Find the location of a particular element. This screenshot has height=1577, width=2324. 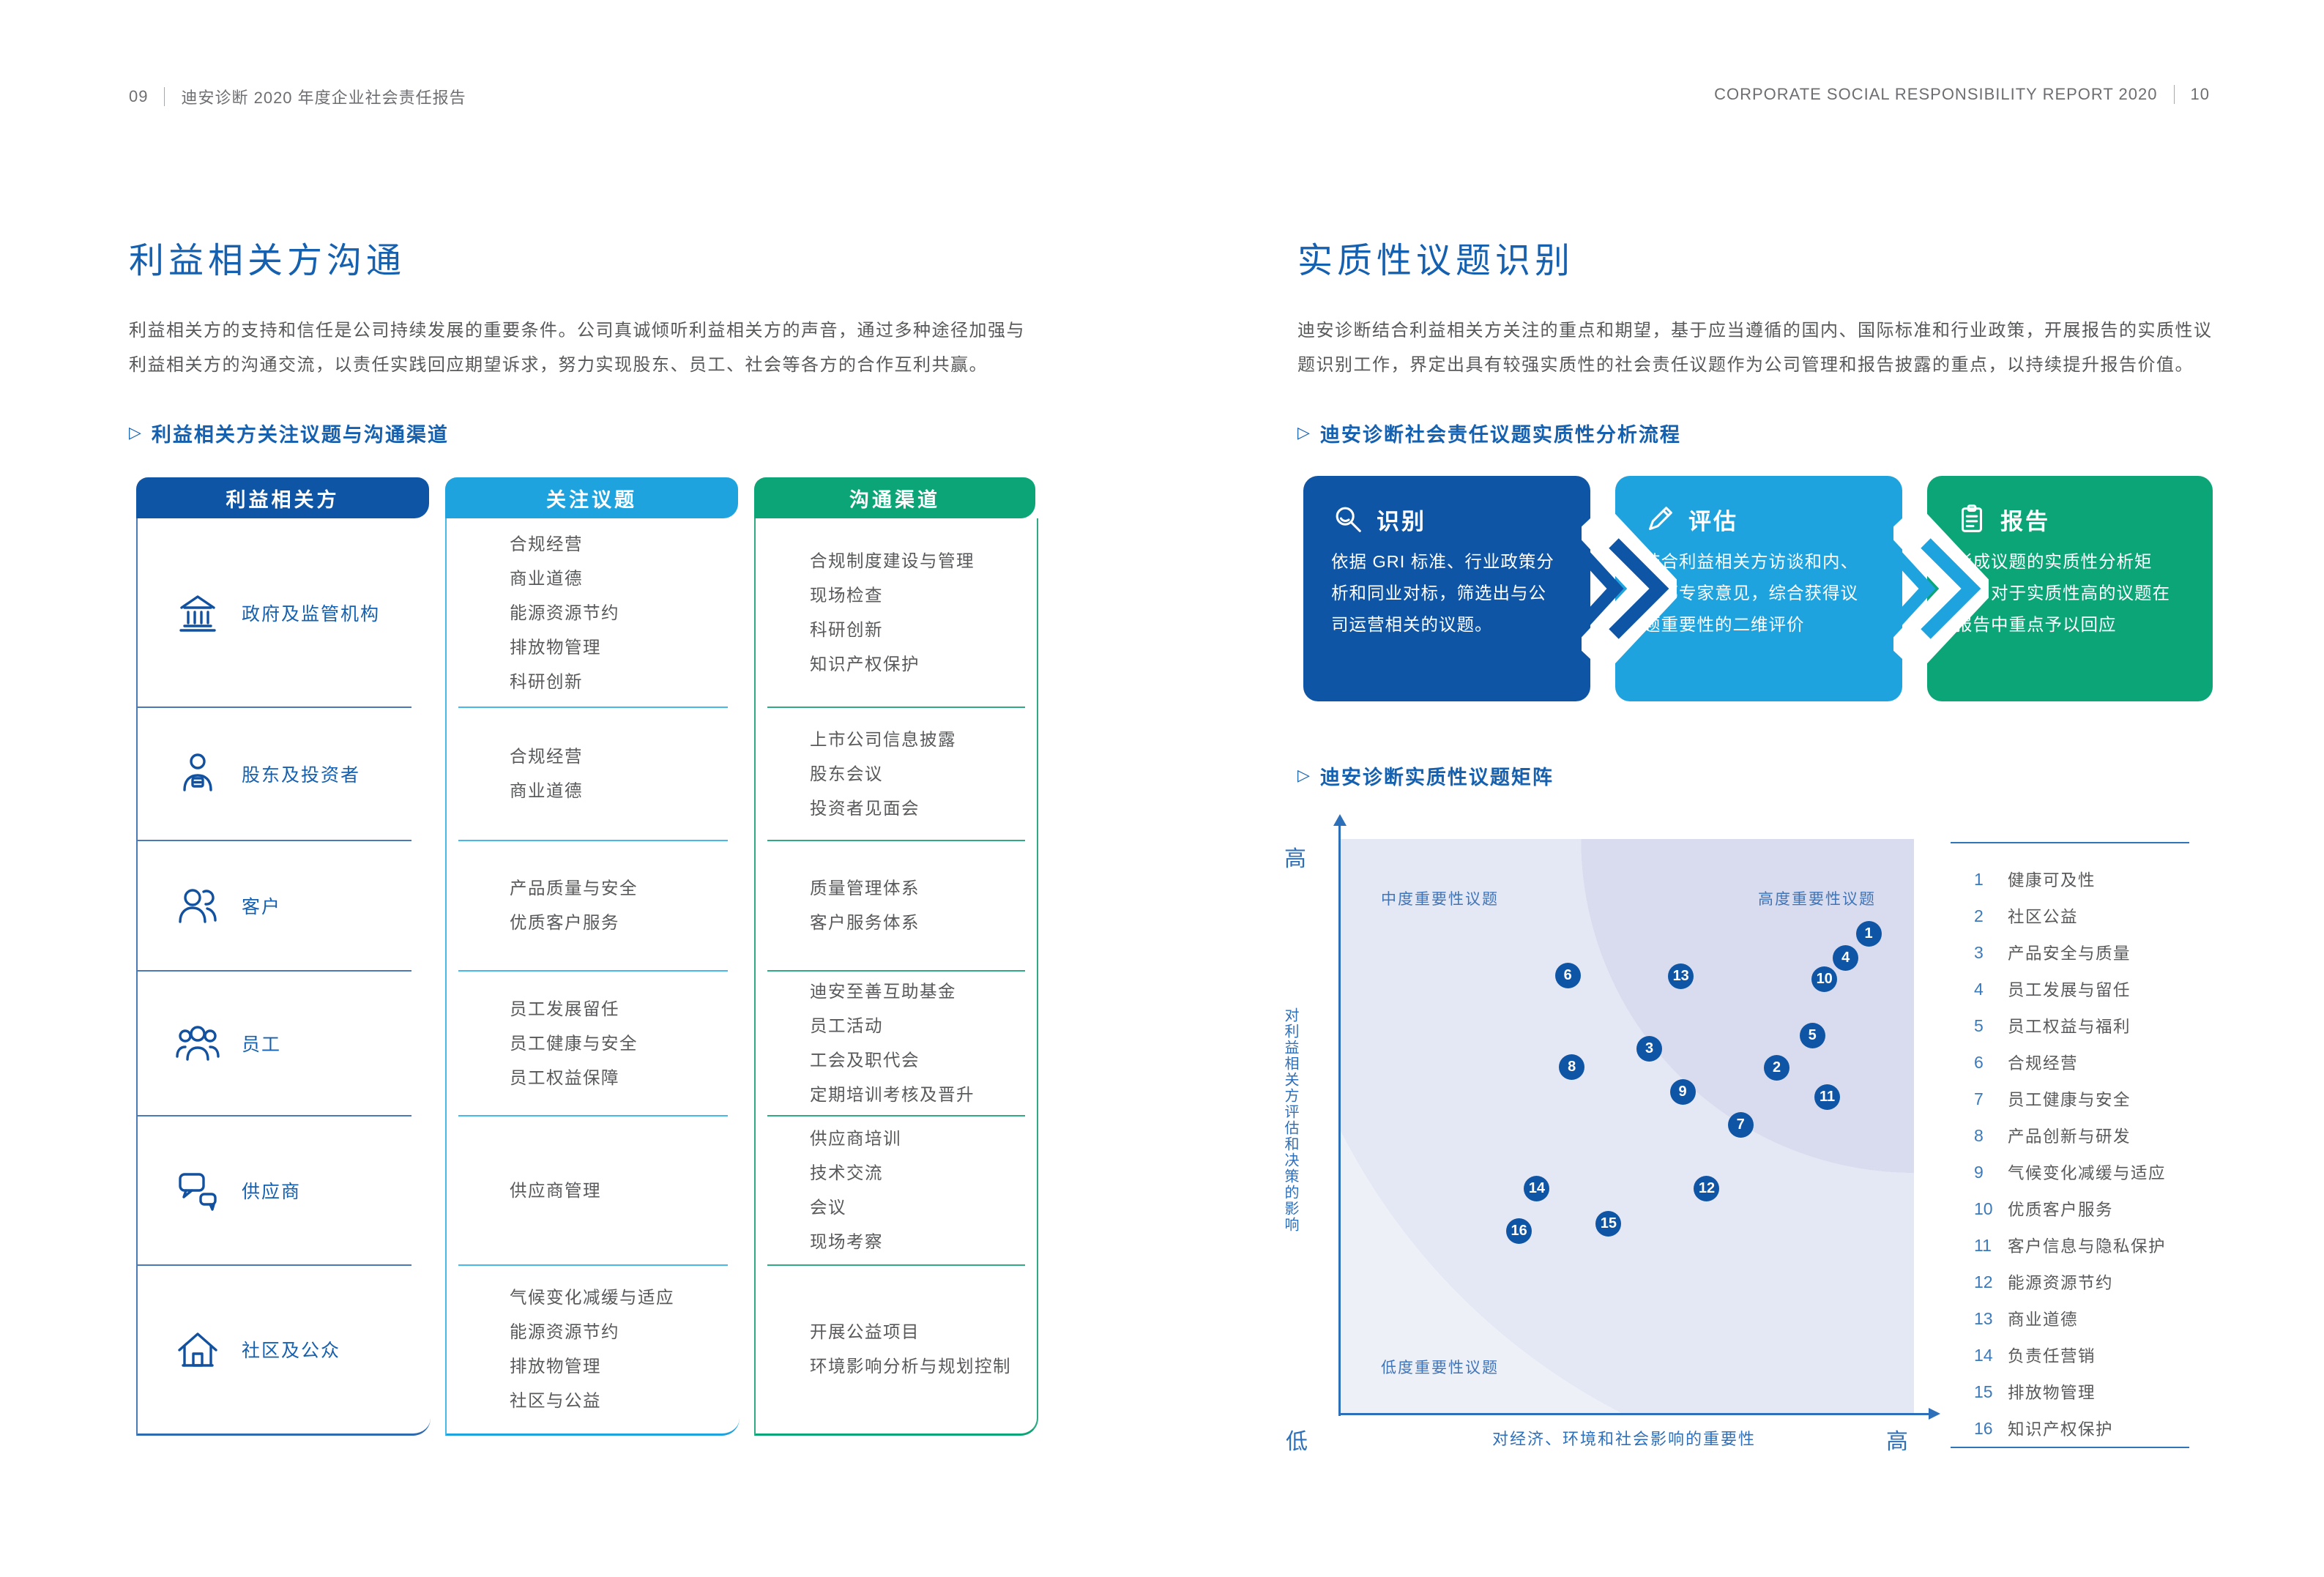

y-axis-title: 对利益相关方评估和决策的影响 is located at coordinates (1290, 1120).